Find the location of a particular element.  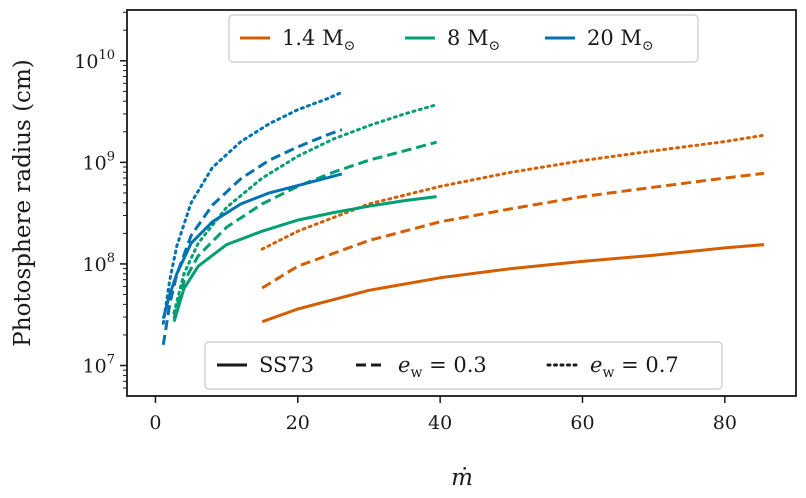

x-tick-label: 80 is located at coordinates (725, 423).